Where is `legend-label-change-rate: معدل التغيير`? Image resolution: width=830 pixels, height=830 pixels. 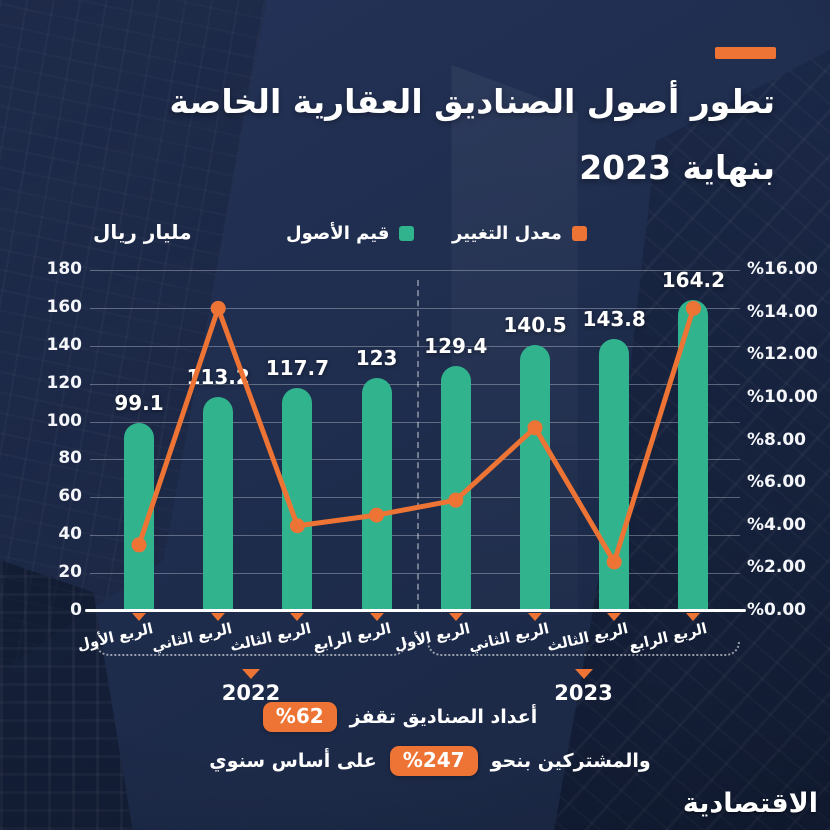
legend-label-change-rate: معدل التغيير is located at coordinates (507, 233).